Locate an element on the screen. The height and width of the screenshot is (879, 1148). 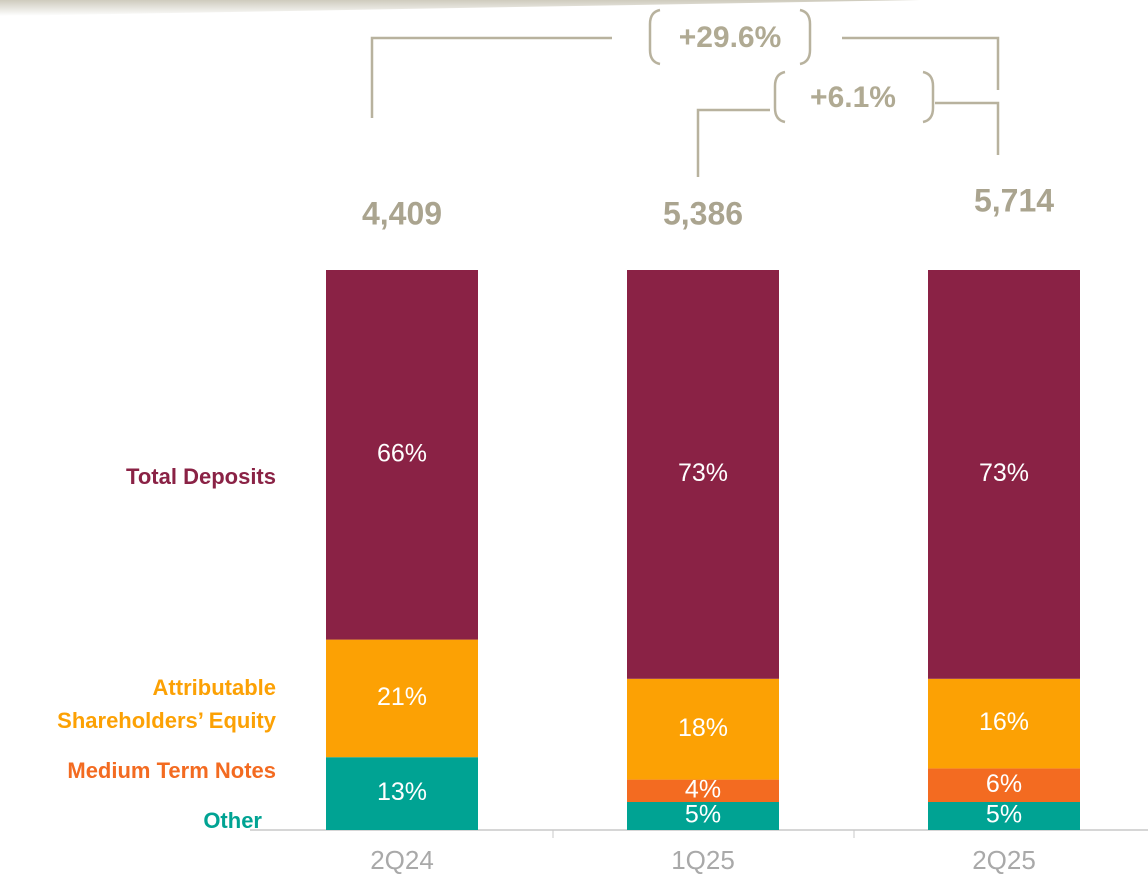
legend-label: Attributable Shareholders’ Equity is located at coordinates (166, 704).